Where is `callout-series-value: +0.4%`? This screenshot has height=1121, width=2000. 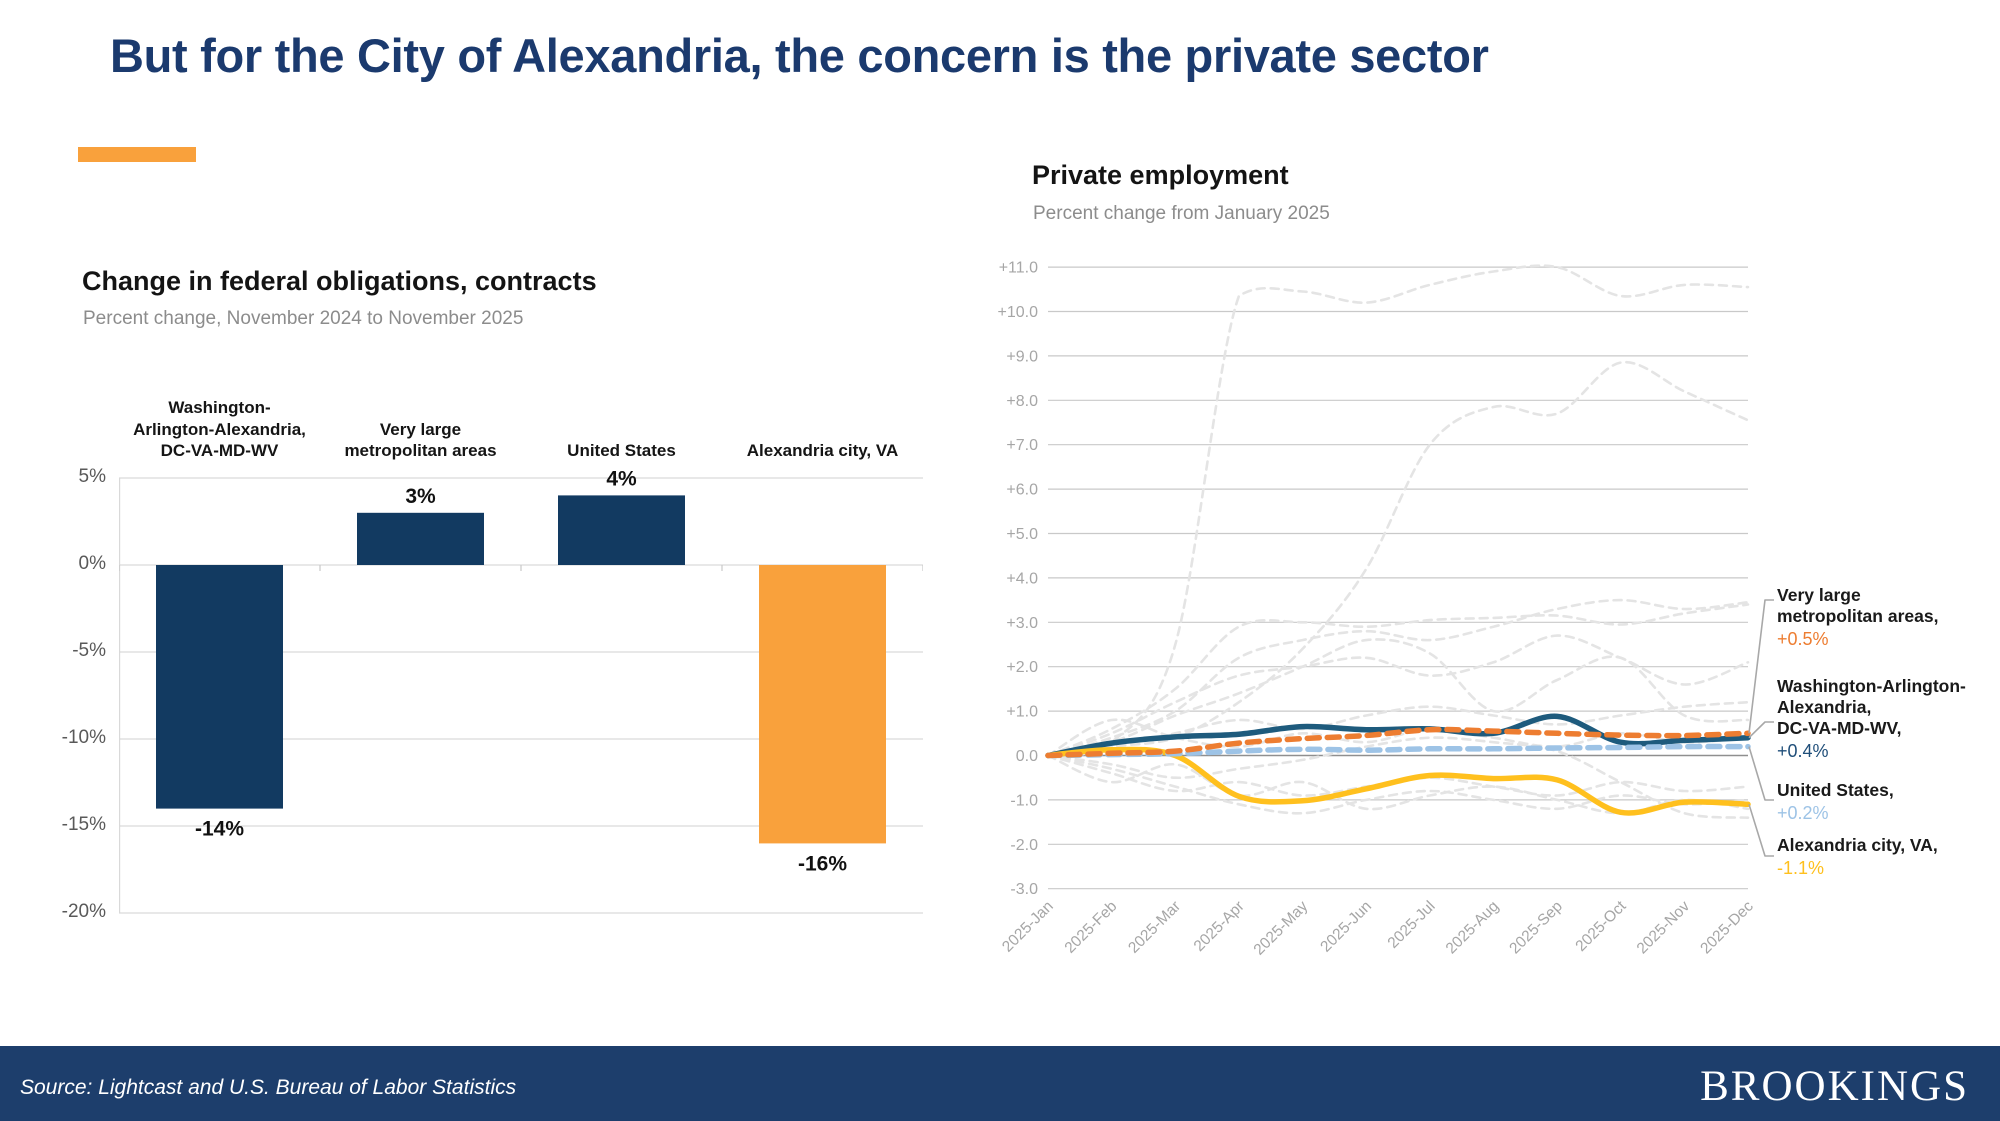 callout-series-value: +0.4% is located at coordinates (1803, 751).